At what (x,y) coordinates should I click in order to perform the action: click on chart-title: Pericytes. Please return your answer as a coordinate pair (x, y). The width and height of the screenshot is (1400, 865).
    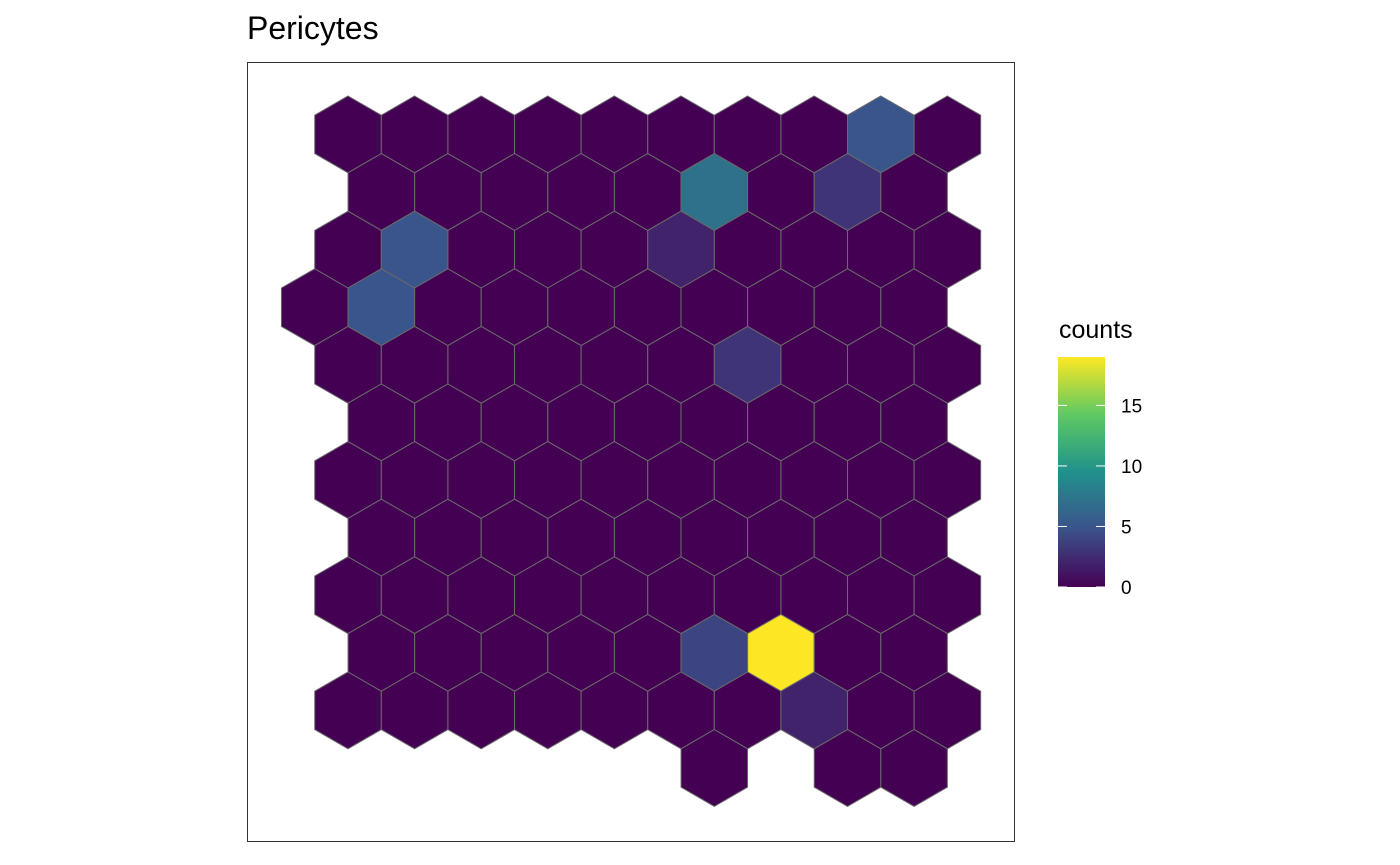
    Looking at the image, I should click on (313, 28).